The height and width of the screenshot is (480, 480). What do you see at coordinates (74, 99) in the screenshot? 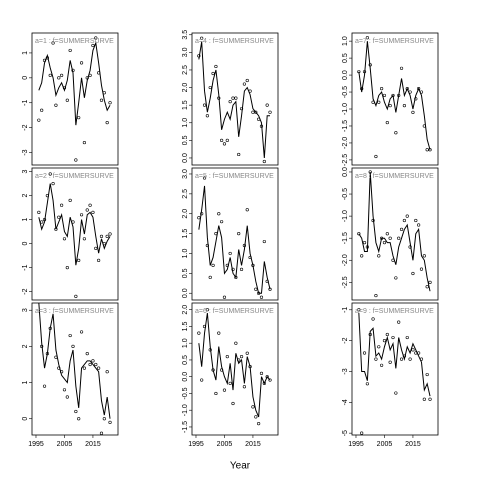
I see `plot-area: a=1 : f=SUMMERSURVE` at bounding box center [74, 99].